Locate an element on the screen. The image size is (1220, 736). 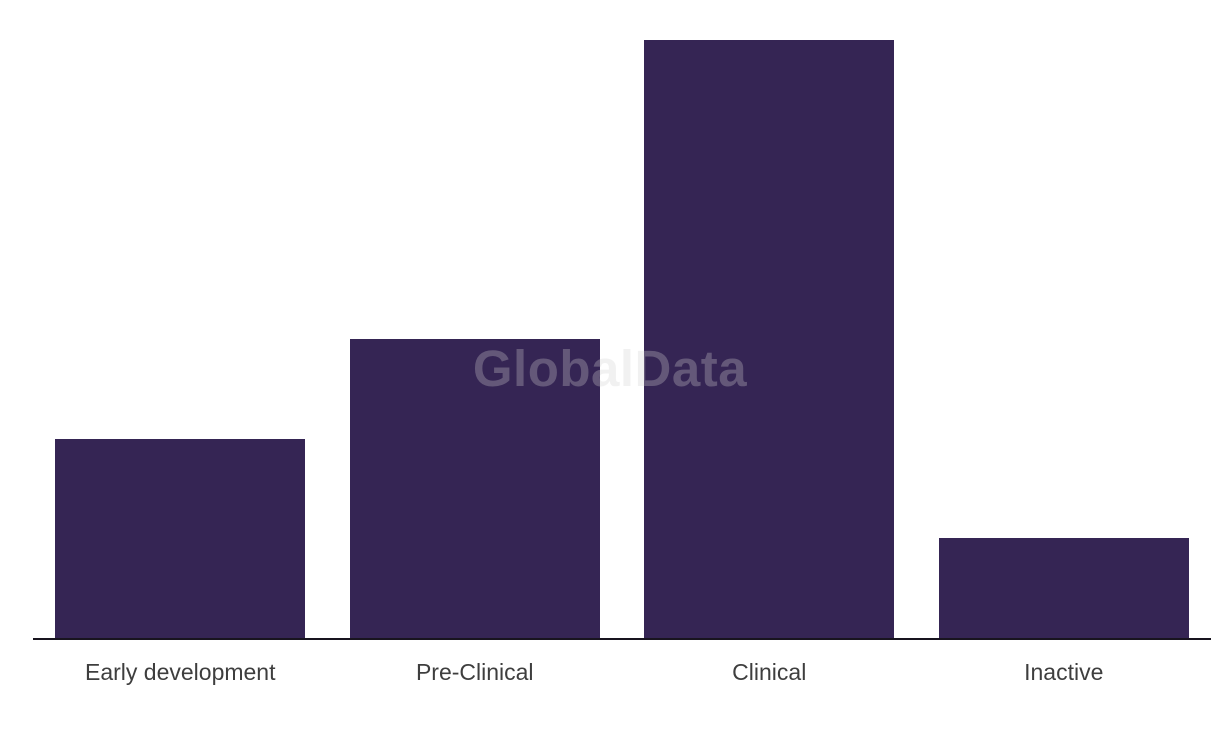
x-tick-label-clinical: Clinical is located at coordinates (769, 672).